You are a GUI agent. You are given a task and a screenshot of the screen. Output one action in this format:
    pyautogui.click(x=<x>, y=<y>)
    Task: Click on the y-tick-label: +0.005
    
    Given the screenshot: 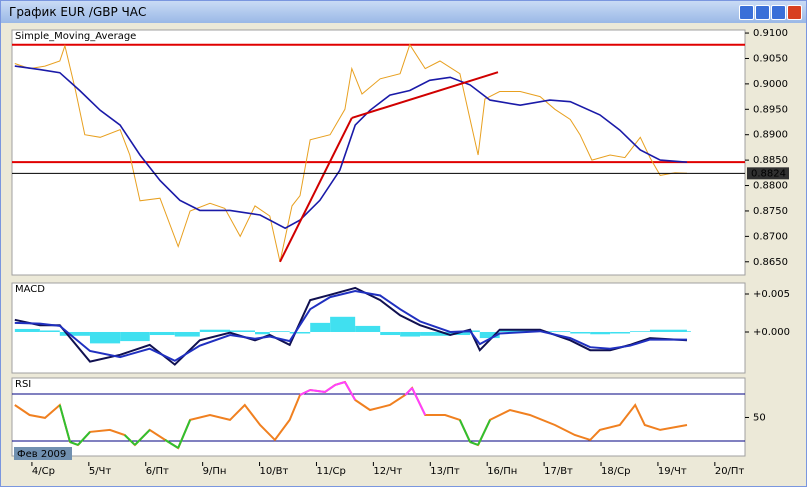 What is the action you would take?
    pyautogui.click(x=771, y=294)
    